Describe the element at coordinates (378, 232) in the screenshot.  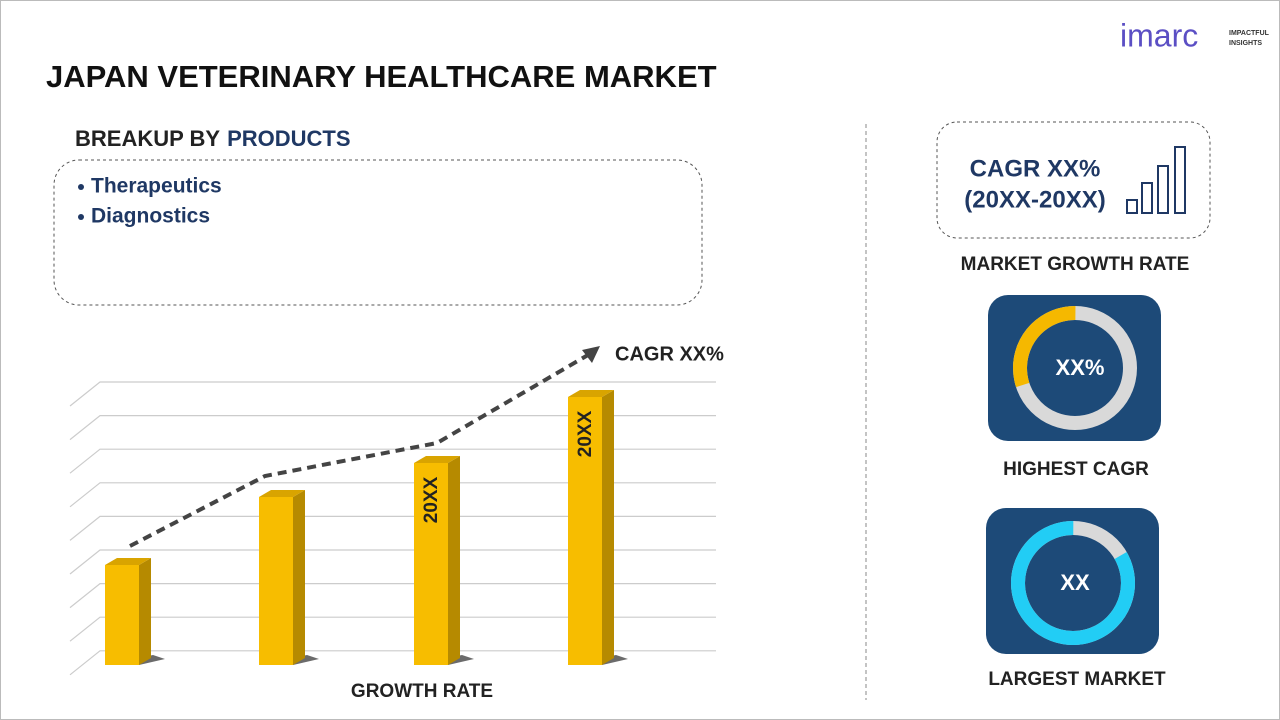
I see `breakup-box` at that location.